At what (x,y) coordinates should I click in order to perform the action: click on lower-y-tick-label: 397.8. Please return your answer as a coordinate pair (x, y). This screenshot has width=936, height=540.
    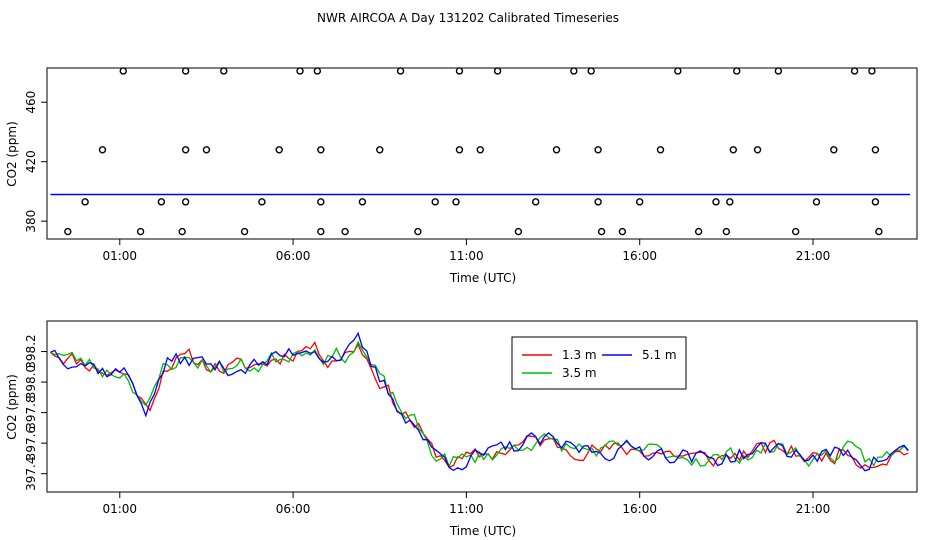
    Looking at the image, I should click on (31, 412).